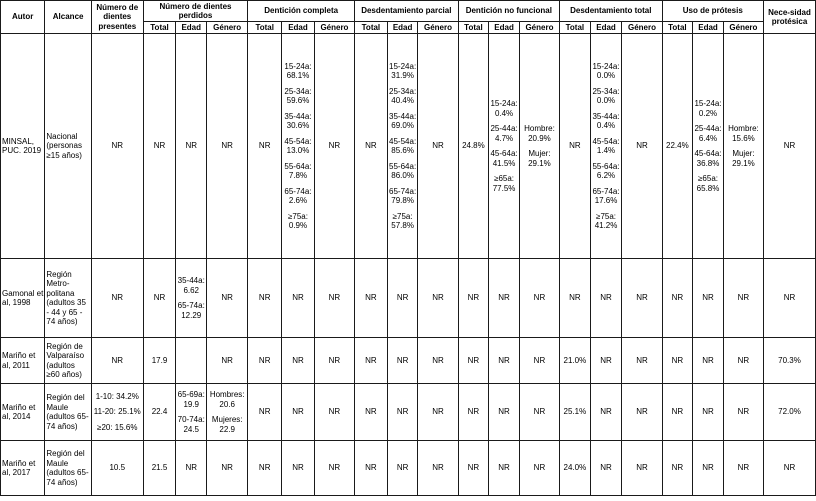  I want to click on cell-perdidos-edad, so click(191, 360).